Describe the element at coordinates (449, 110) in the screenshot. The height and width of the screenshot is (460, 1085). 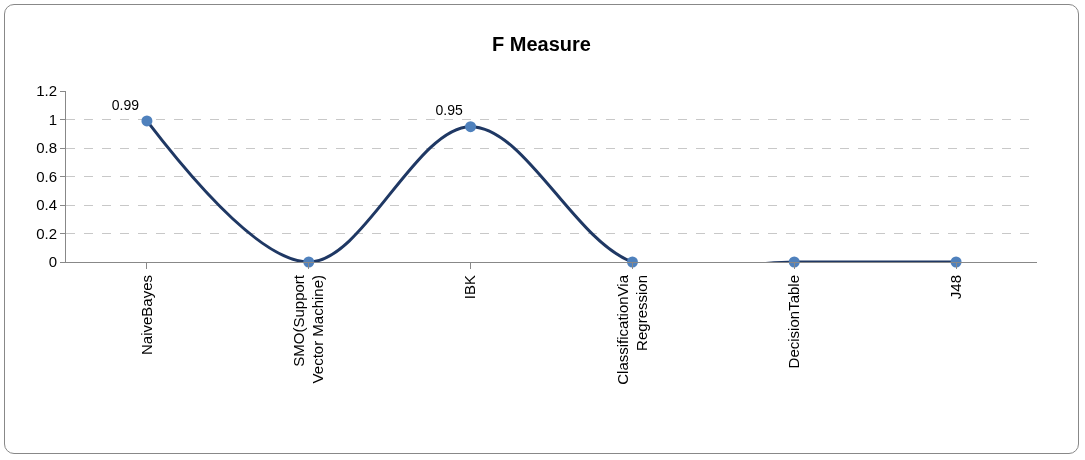
I see `data-label: 0.95` at that location.